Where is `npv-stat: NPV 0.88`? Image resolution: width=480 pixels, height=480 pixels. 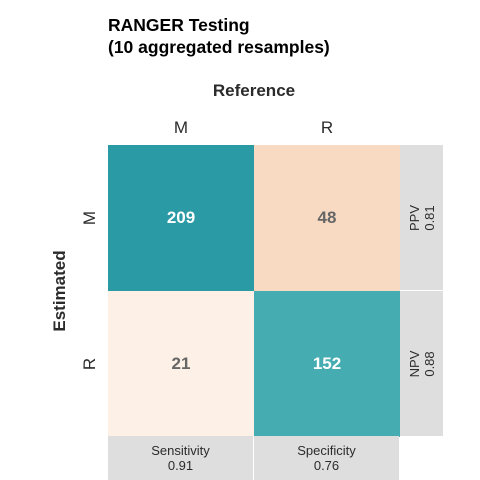
npv-stat: NPV 0.88 is located at coordinates (422, 363).